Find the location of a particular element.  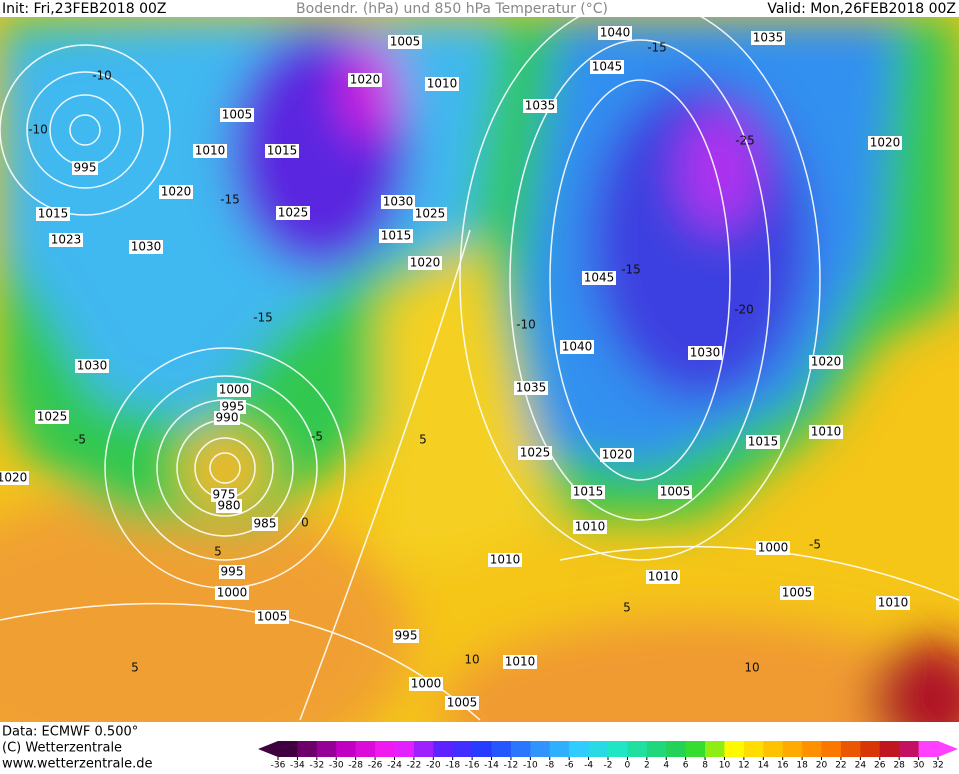

isobar-label: 990 is located at coordinates (227, 418).